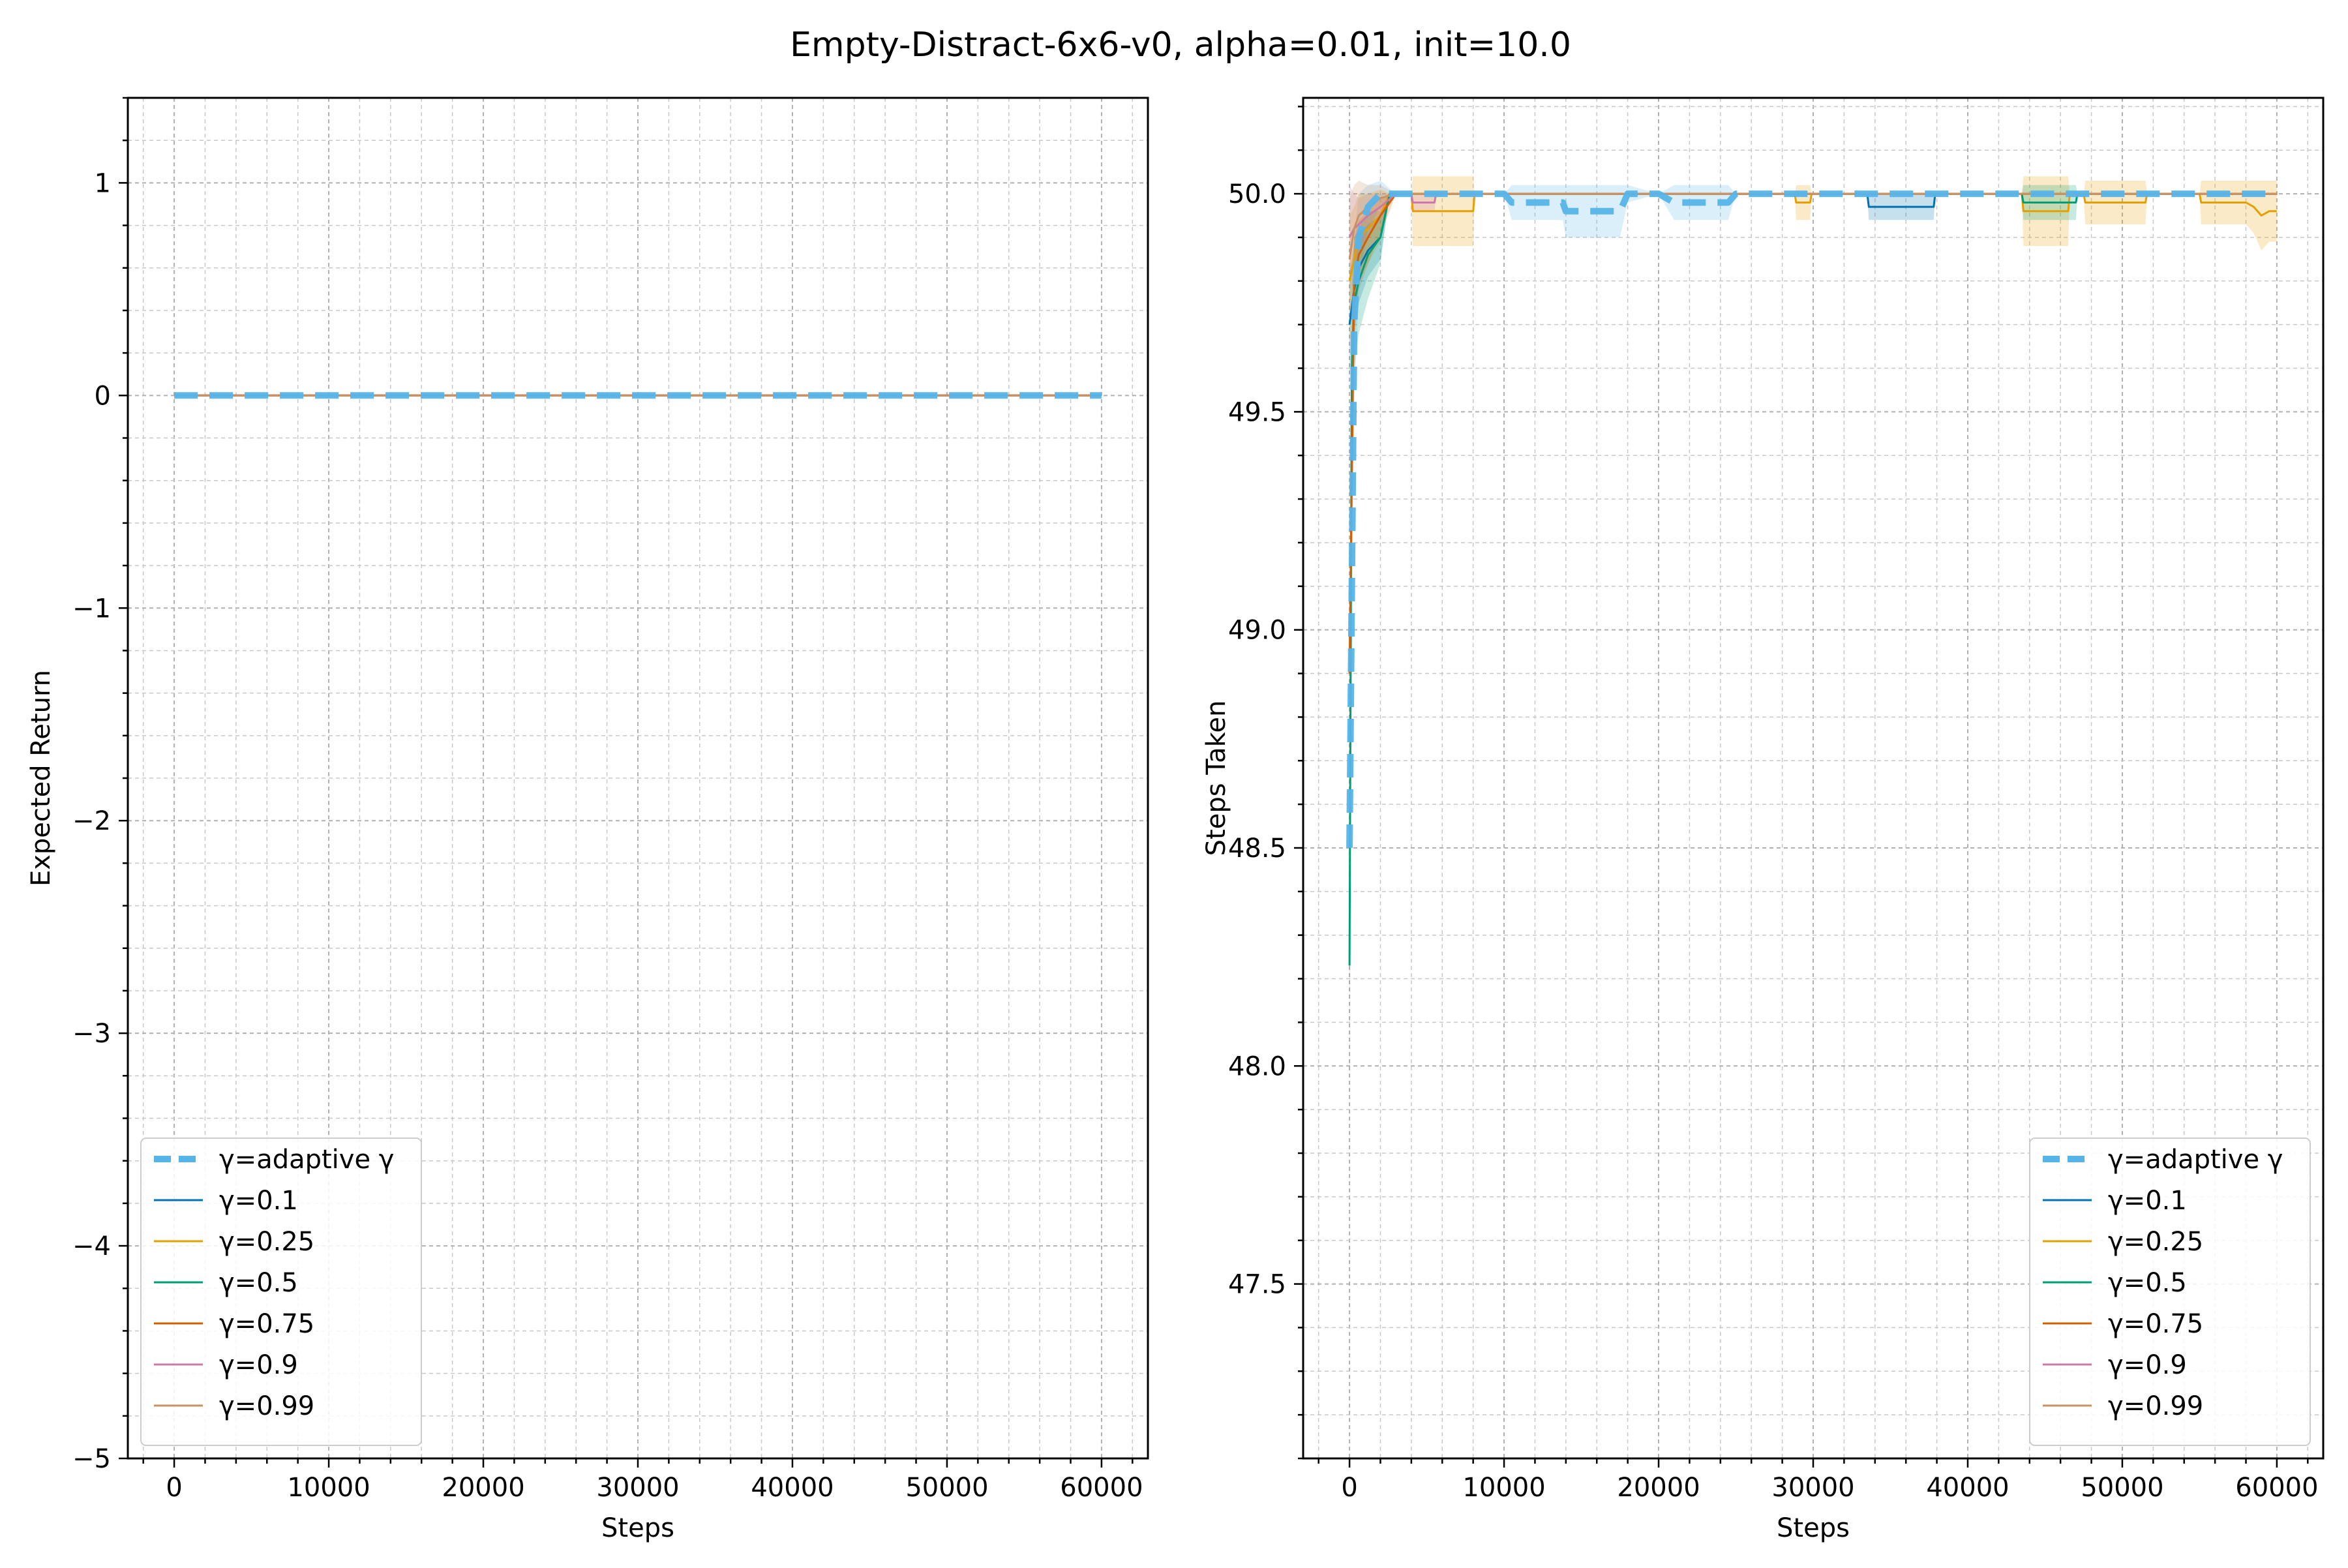 This screenshot has height=1568, width=2348. Describe the element at coordinates (41, 778) in the screenshot. I see `y-axis-label: Expected Return` at that location.